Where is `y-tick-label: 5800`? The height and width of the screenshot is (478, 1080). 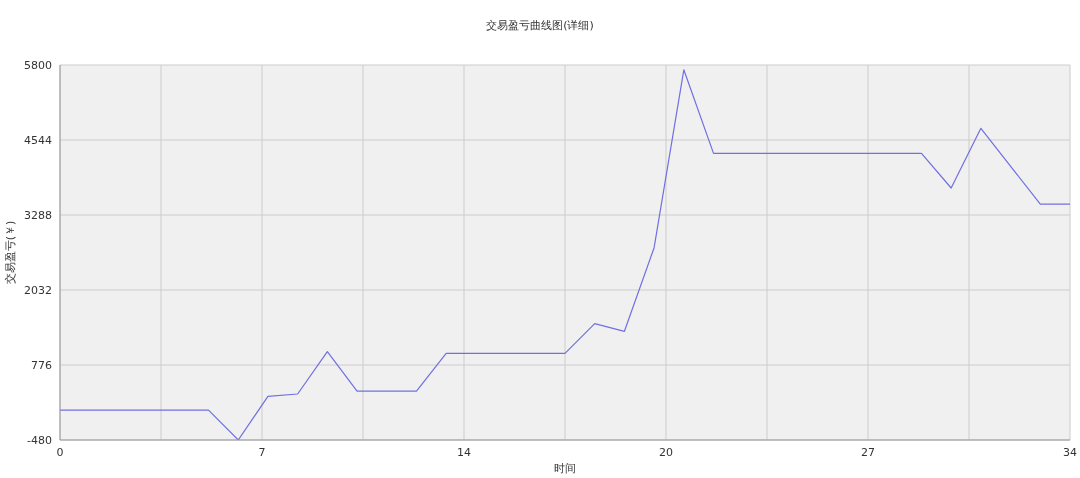 y-tick-label: 5800 is located at coordinates (38, 65).